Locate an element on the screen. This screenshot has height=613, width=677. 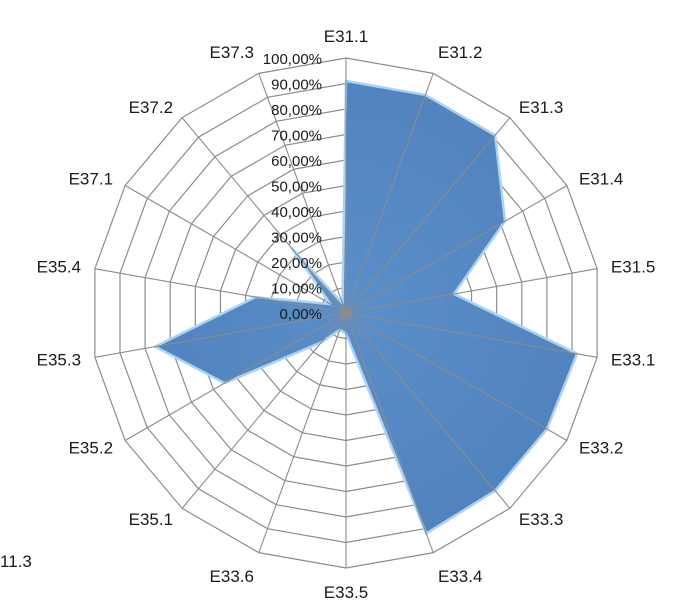
category-label: E33.6 is located at coordinates (232, 576).